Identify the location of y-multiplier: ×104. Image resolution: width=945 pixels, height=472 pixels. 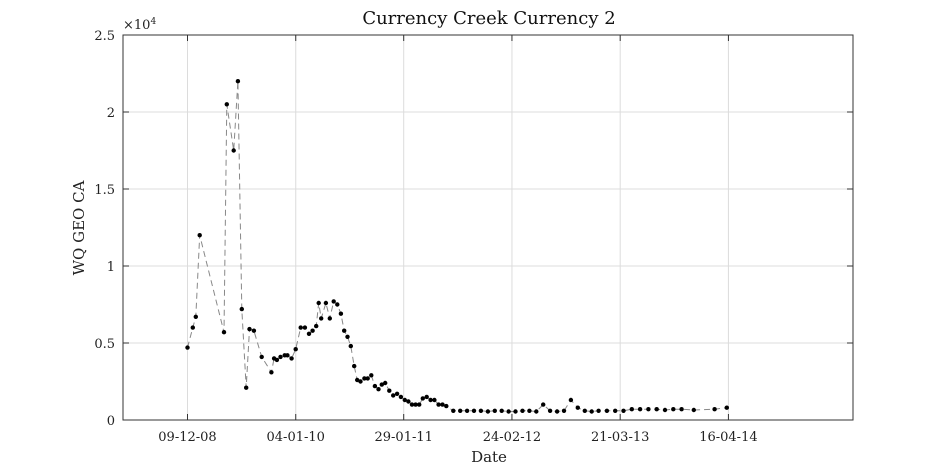
(139, 25).